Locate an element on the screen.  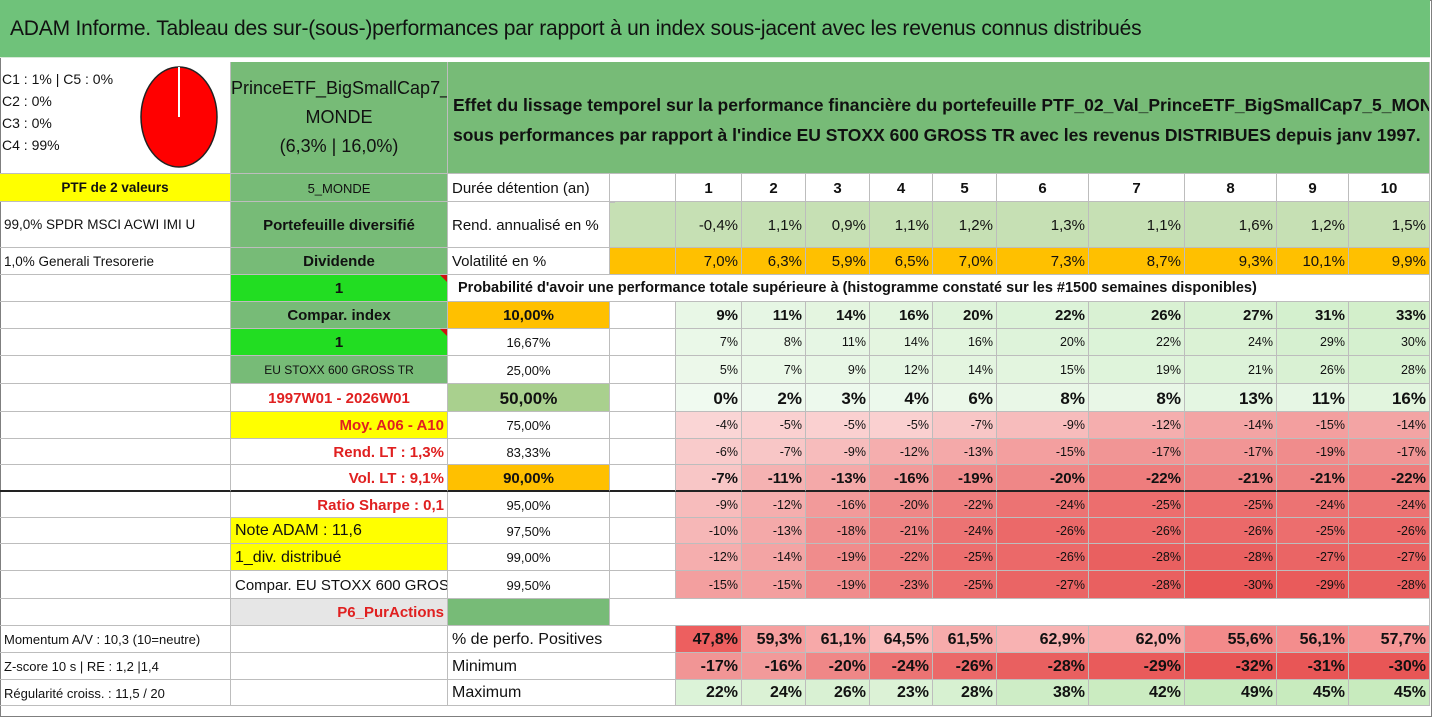
probability-threshold: 83,33% is located at coordinates (529, 452).